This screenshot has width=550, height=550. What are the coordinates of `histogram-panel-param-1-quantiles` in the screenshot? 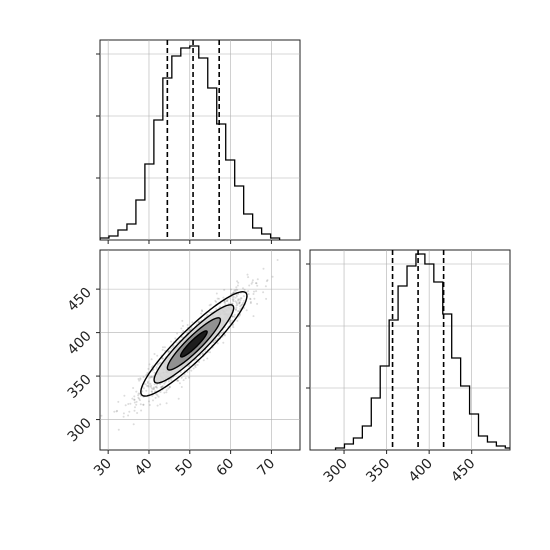 It's located at (193, 140).